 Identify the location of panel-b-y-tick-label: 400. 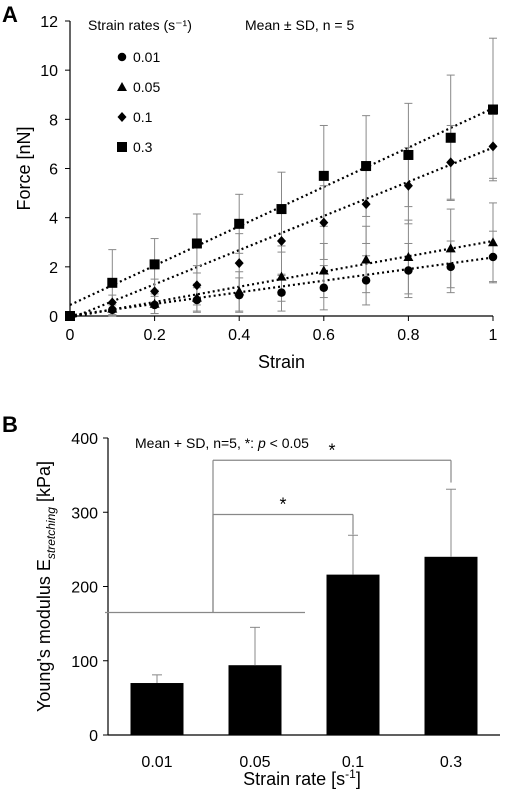
(84, 439).